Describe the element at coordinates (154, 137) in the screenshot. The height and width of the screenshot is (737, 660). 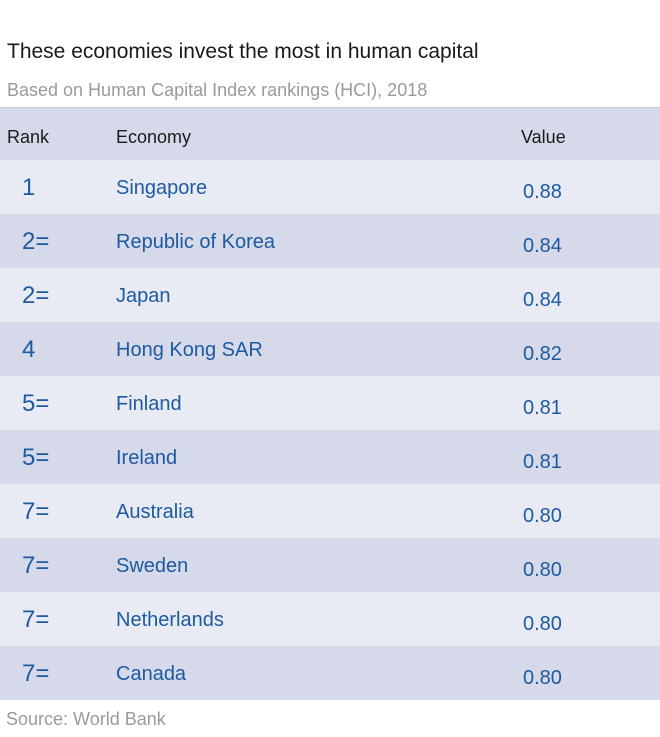
I see `header-economy: Economy` at that location.